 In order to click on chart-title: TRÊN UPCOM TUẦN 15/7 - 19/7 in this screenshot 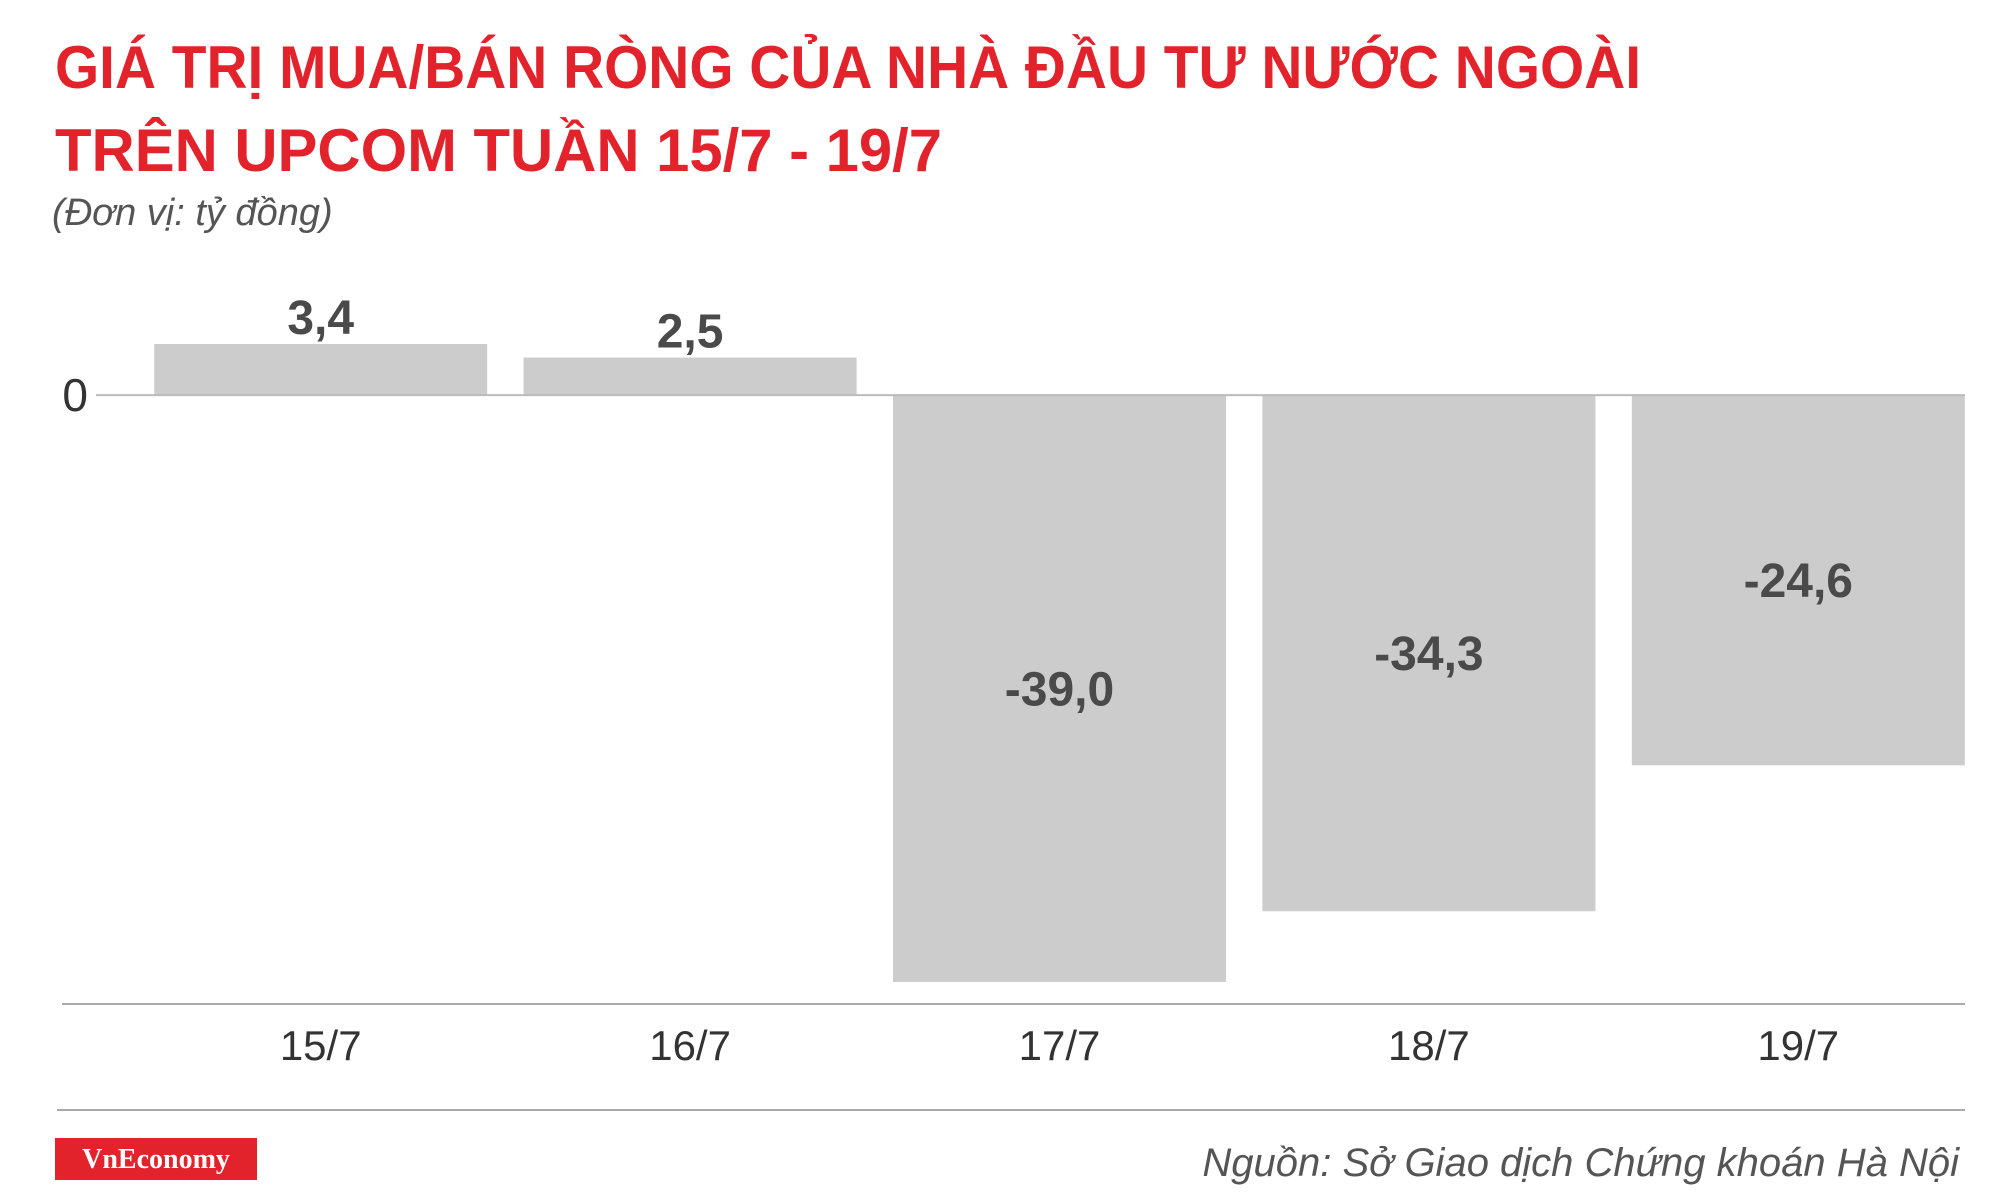, I will do `click(498, 150)`.